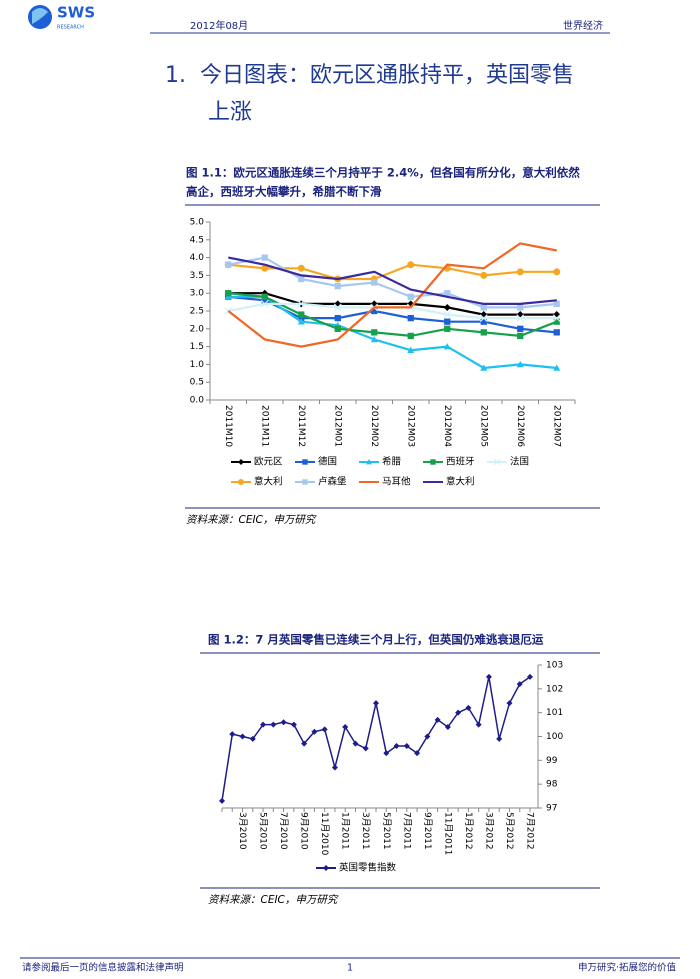 The width and height of the screenshot is (700, 979). I want to click on x-tick-label: 2012M04, so click(447, 426).